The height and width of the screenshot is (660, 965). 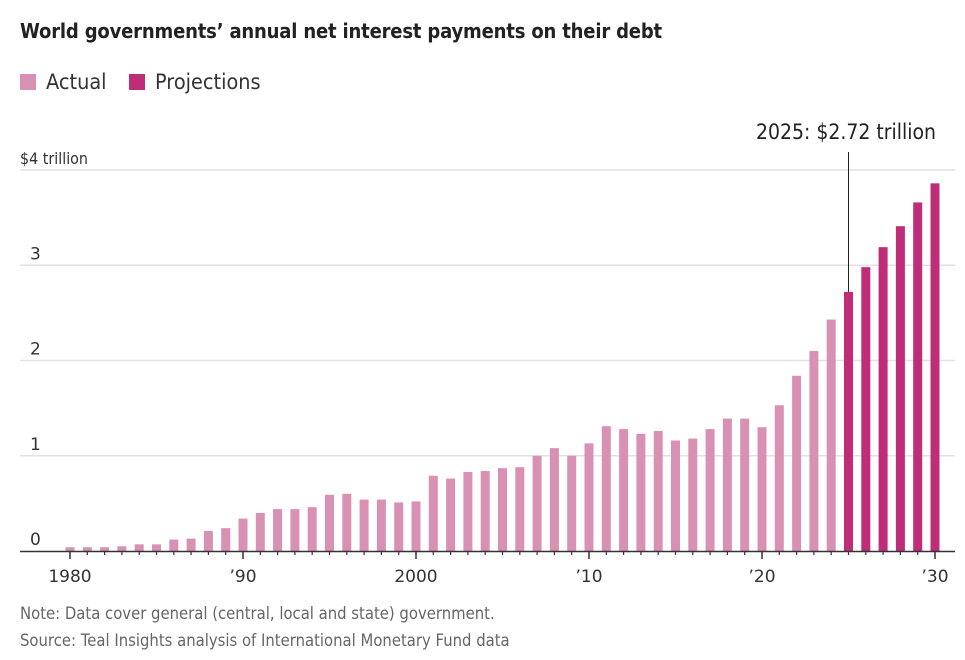 What do you see at coordinates (35, 540) in the screenshot?
I see `y-tick-label: 0` at bounding box center [35, 540].